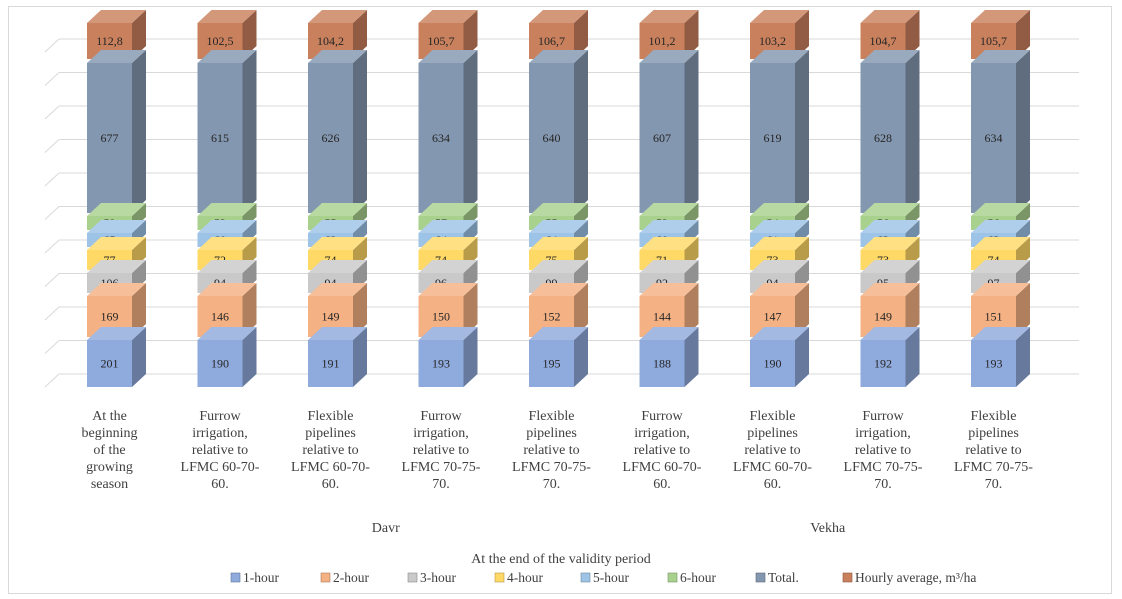  I want to click on group-label: Davr, so click(386, 528).